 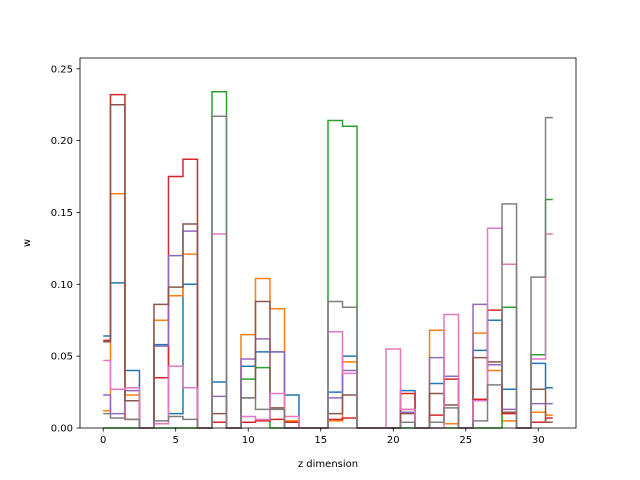 What do you see at coordinates (62, 285) in the screenshot?
I see `y-tick-label: 0.10` at bounding box center [62, 285].